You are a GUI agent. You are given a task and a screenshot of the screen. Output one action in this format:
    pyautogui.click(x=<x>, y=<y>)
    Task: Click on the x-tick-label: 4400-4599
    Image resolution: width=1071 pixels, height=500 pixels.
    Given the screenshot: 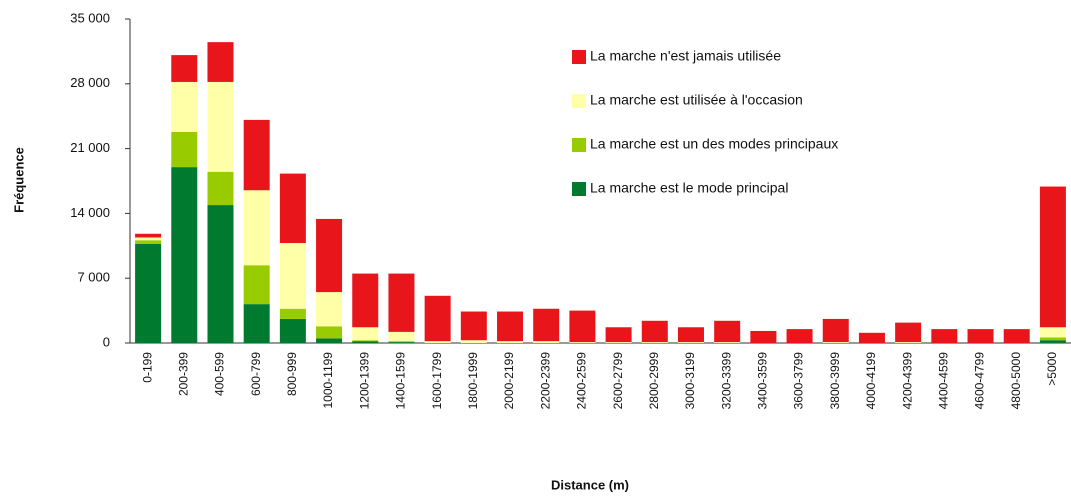 What is the action you would take?
    pyautogui.click(x=943, y=381)
    